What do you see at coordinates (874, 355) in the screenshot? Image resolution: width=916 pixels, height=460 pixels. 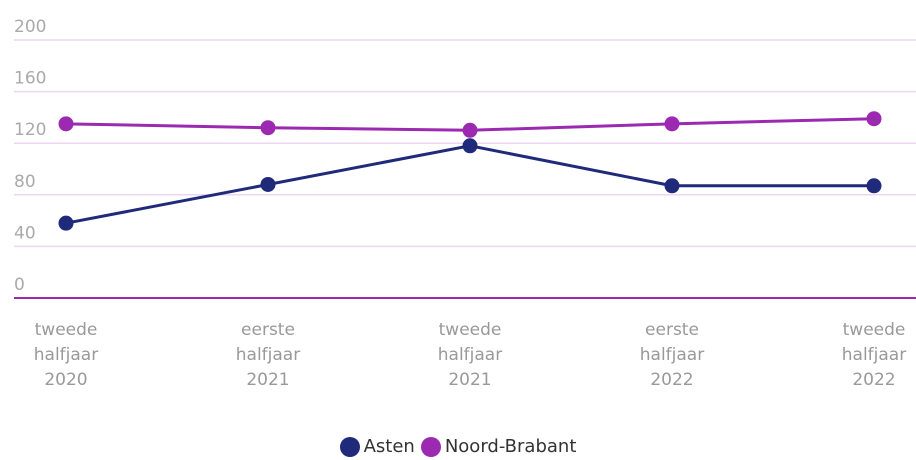 I see `x-tick-label: tweede halfjaar 2022` at bounding box center [874, 355].